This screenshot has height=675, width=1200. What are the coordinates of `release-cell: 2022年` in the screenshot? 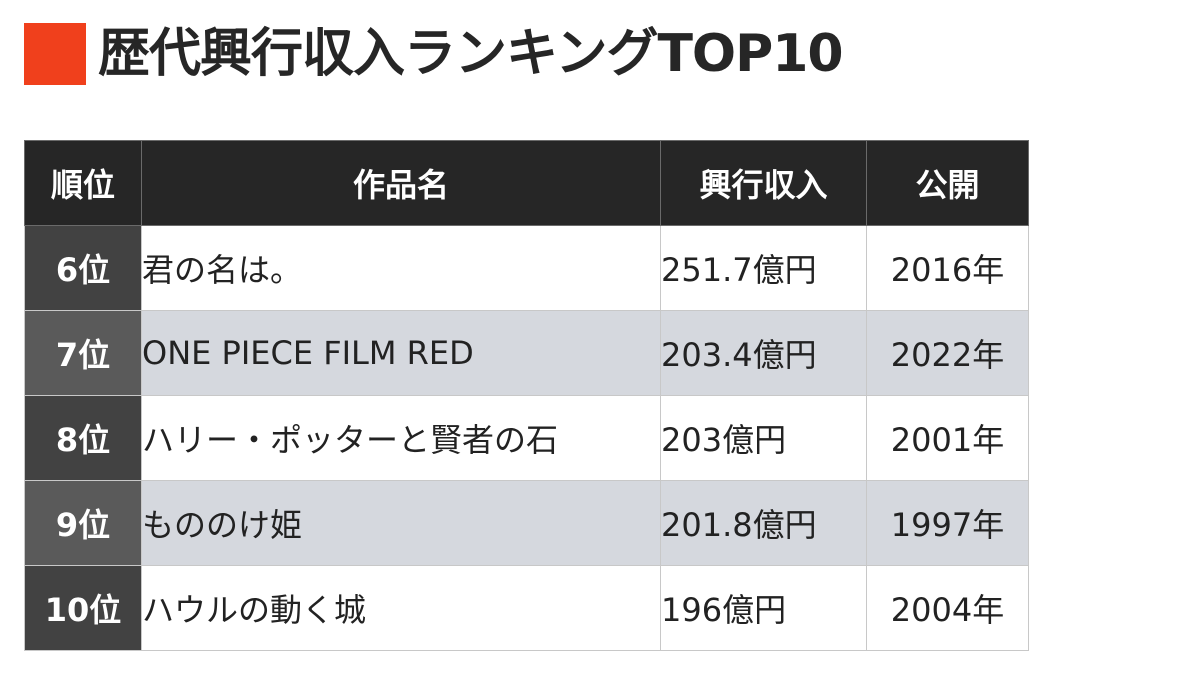 It's located at (947, 353).